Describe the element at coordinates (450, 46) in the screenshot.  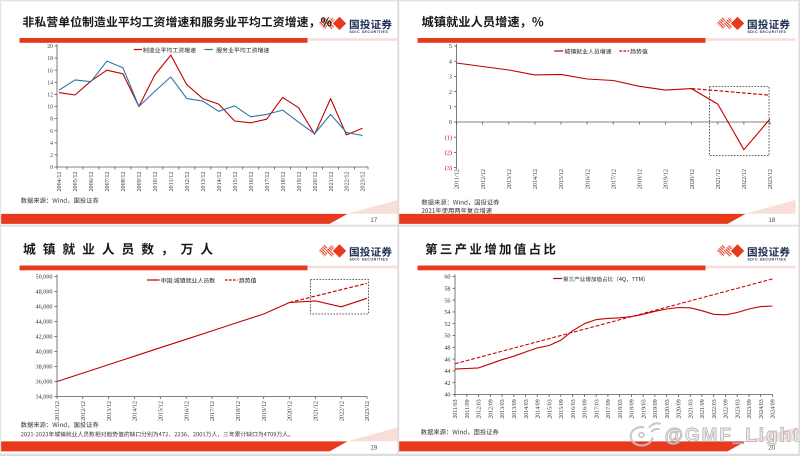
I see `svg-text: 5` at that location.